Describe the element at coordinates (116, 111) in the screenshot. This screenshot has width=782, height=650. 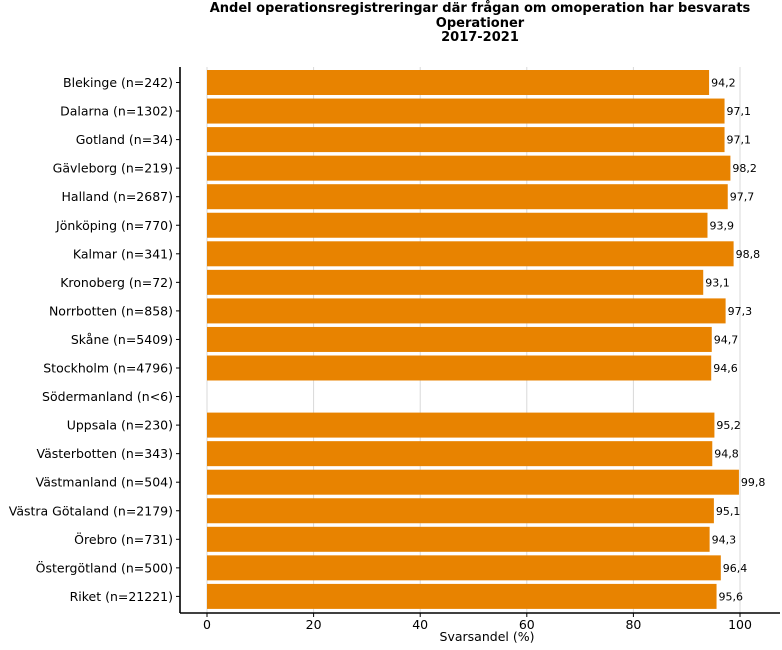
I see `category-label: Dalarna (n=1302)` at that location.